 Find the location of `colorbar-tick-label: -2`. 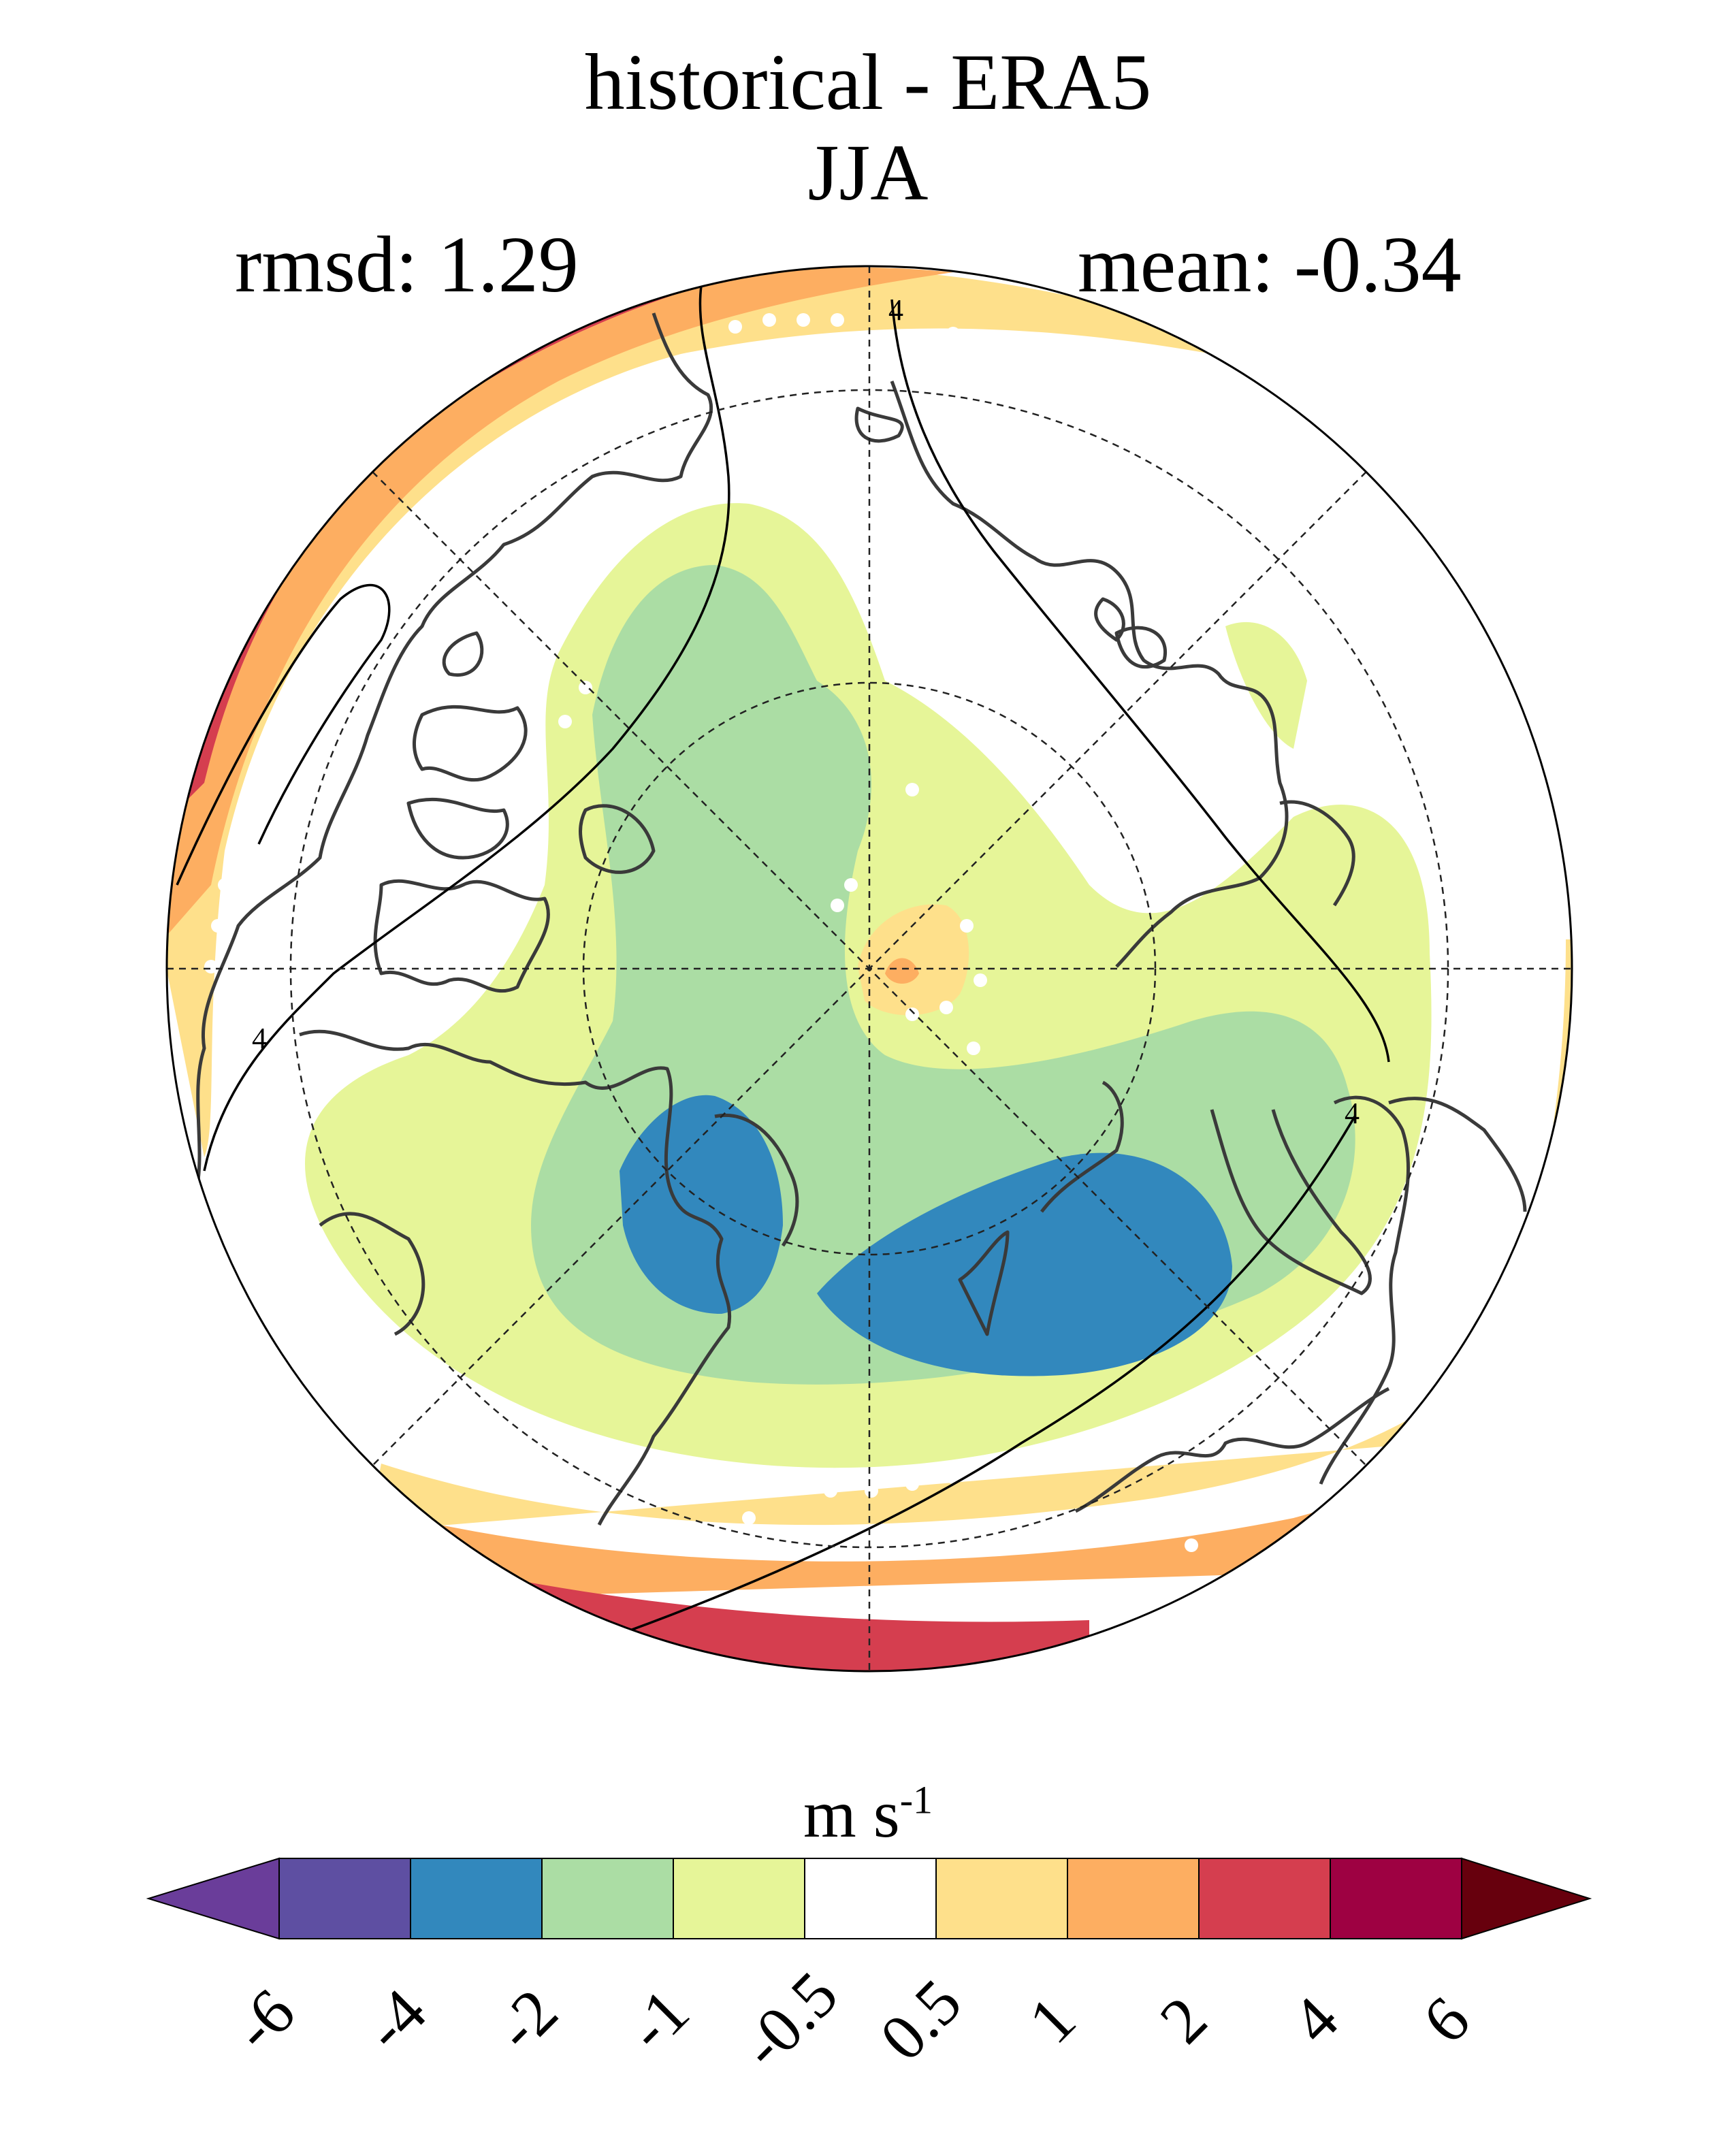

colorbar-tick-label: -2 is located at coordinates (526, 2020).